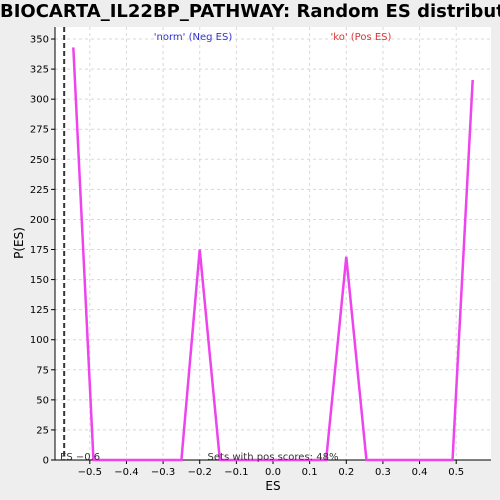  What do you see at coordinates (39, 100) in the screenshot?
I see `y-tick-label: 300` at bounding box center [39, 100].